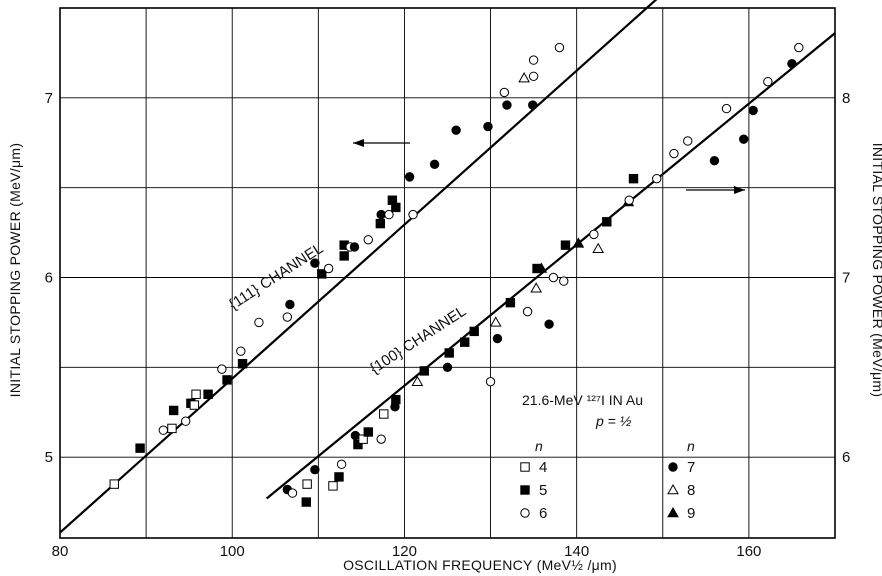 The width and height of the screenshot is (882, 576). What do you see at coordinates (607, 480) in the screenshot?
I see `legend: n n 4 5 6 7 8 9` at bounding box center [607, 480].